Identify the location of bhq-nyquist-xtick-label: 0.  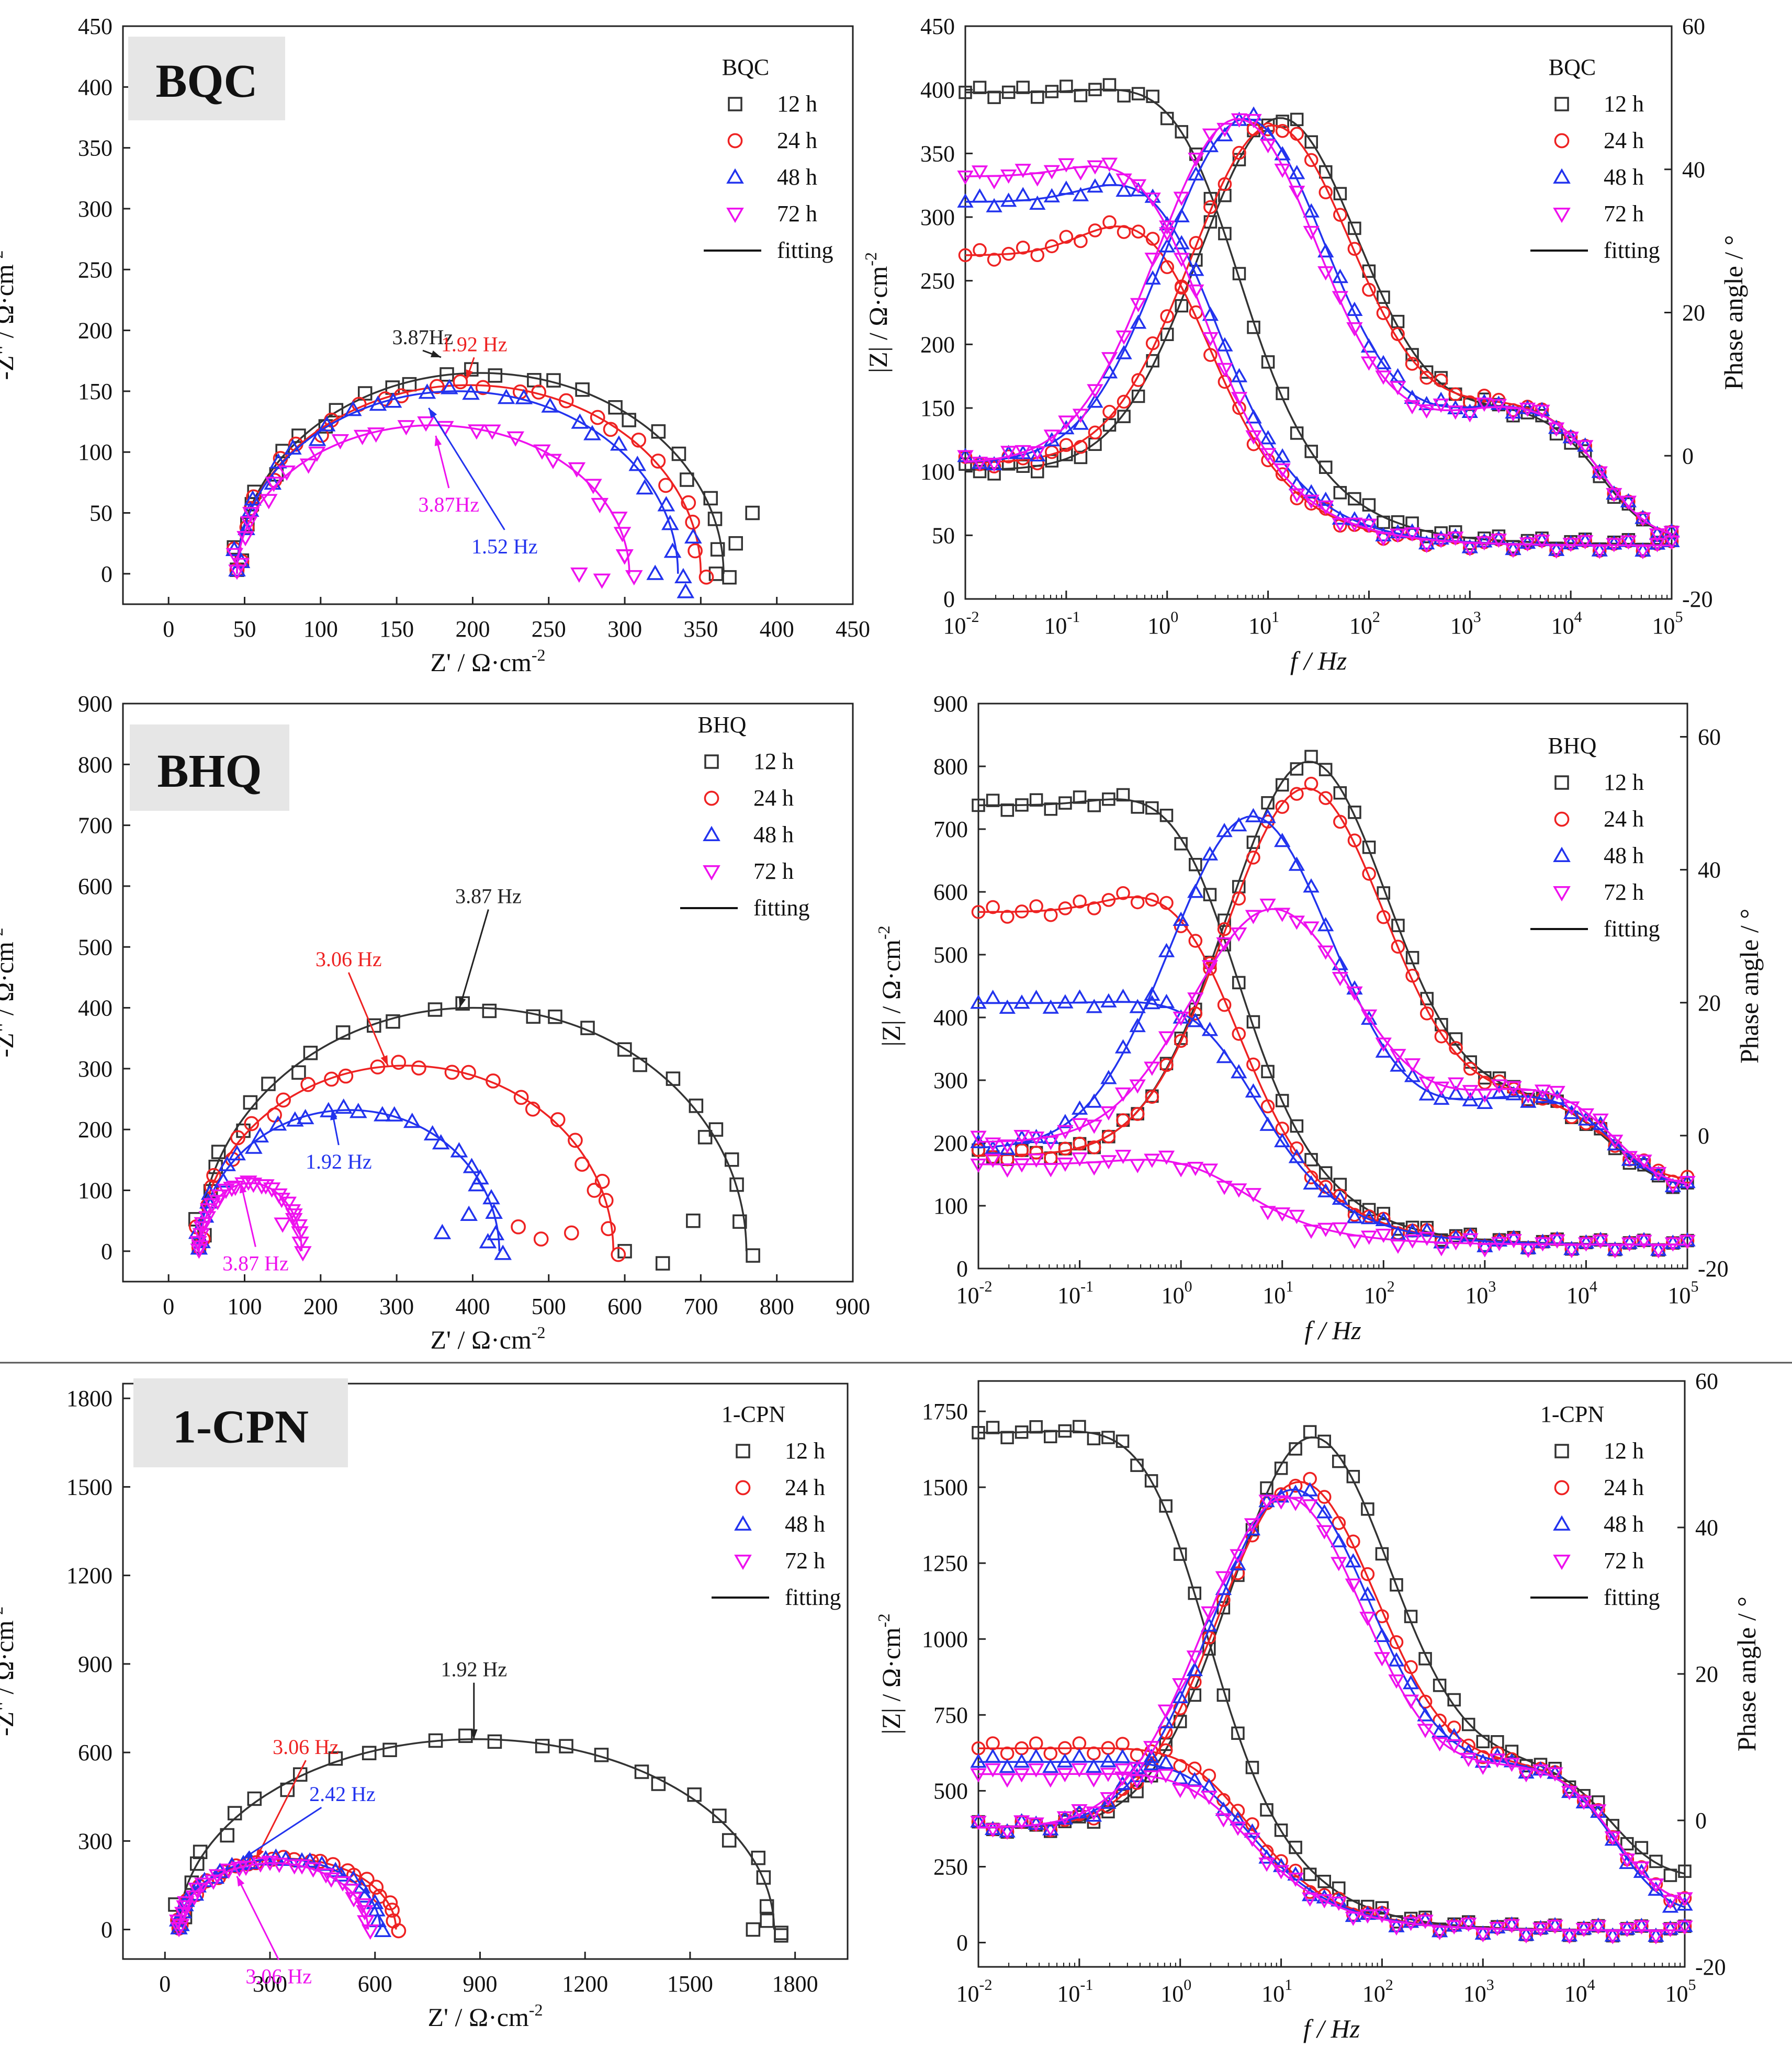
(168, 1306).